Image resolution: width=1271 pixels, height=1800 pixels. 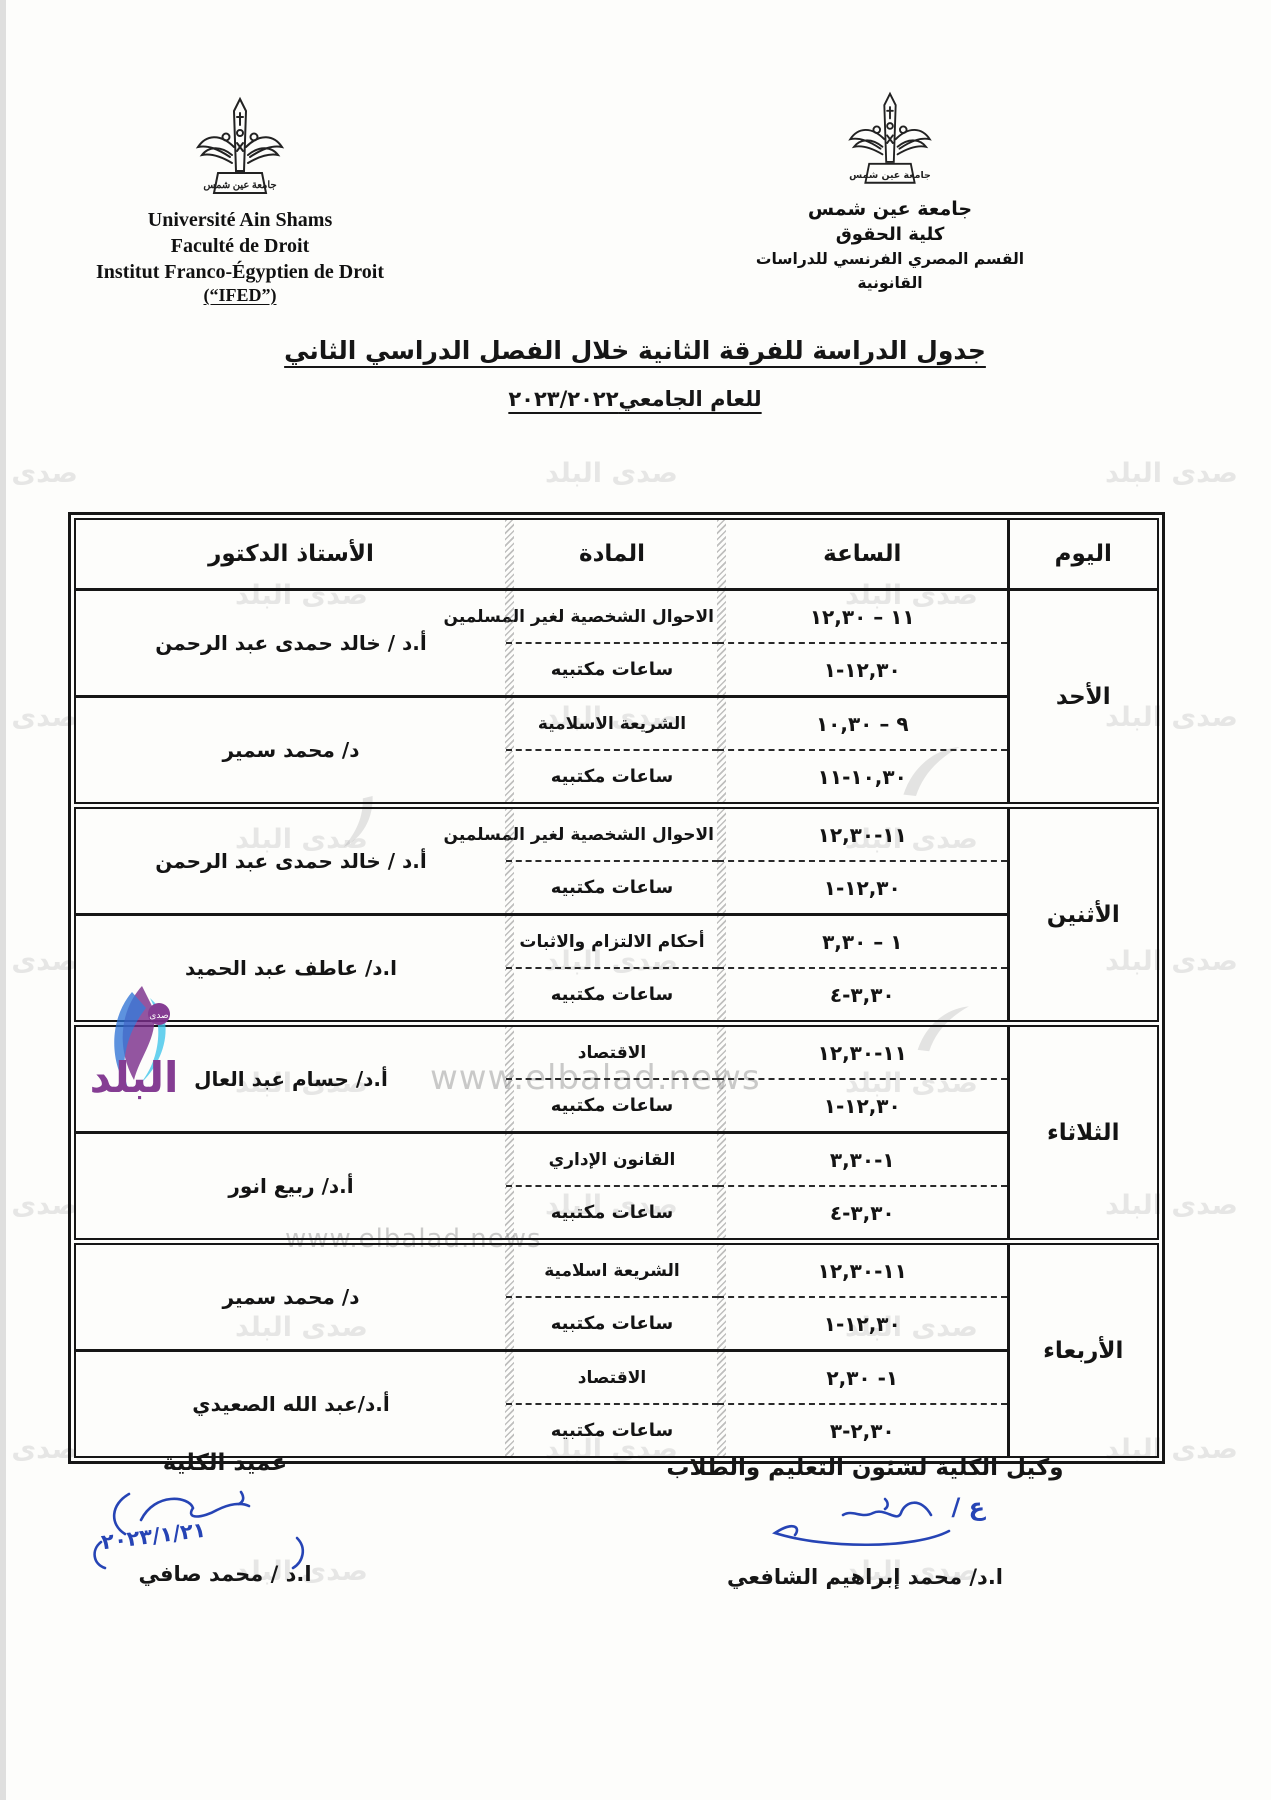 I want to click on day-cell: الأثنين, so click(x=1082, y=913).